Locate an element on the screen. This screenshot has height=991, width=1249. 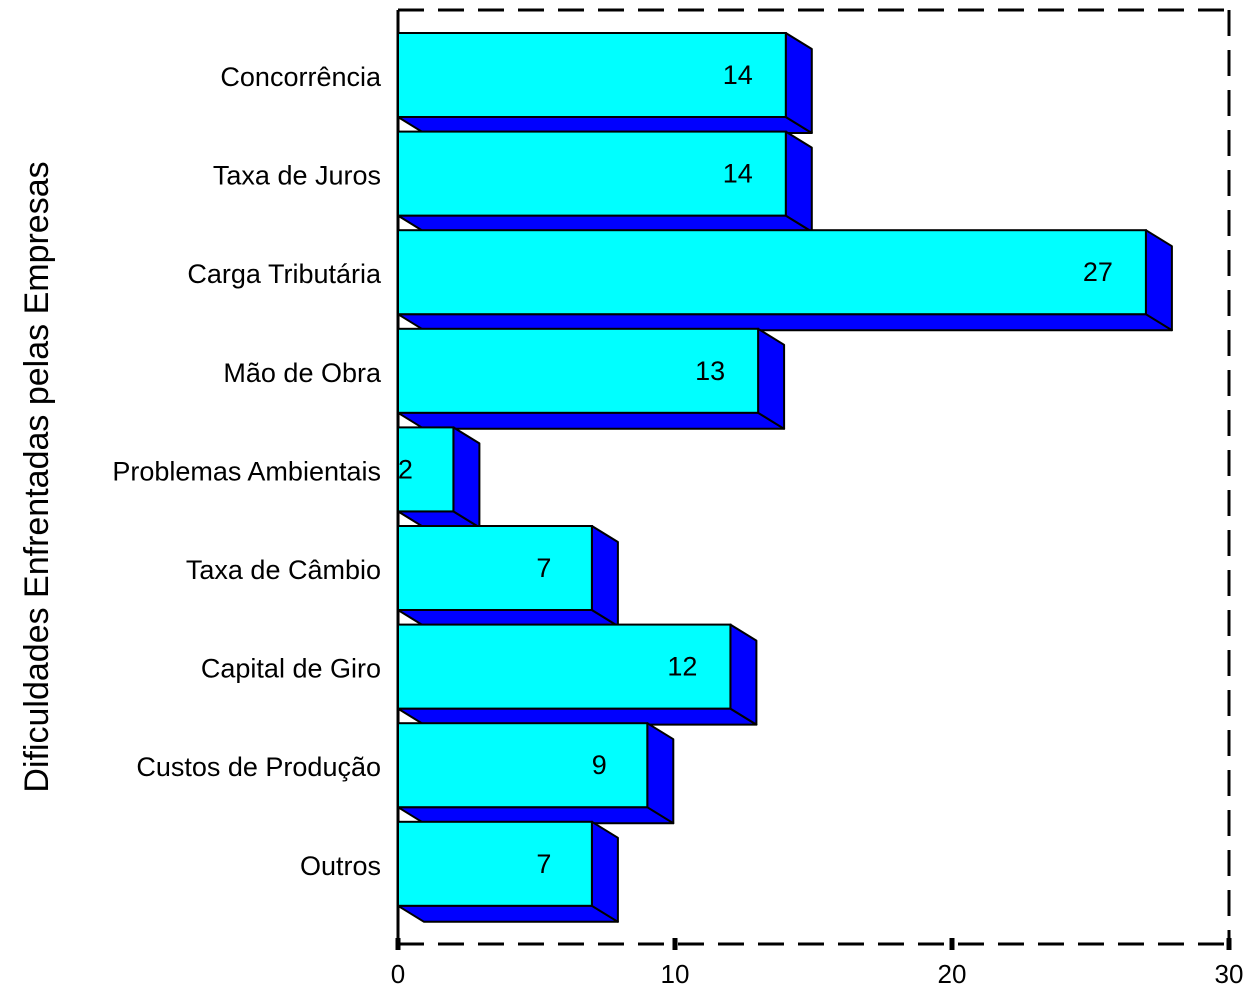
category-label: Taxa de Juros is located at coordinates (297, 176).